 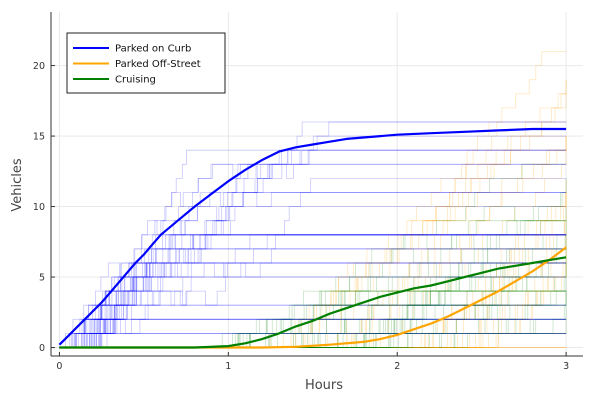 What do you see at coordinates (324, 385) in the screenshot?
I see `x-axis-label: Hours` at bounding box center [324, 385].